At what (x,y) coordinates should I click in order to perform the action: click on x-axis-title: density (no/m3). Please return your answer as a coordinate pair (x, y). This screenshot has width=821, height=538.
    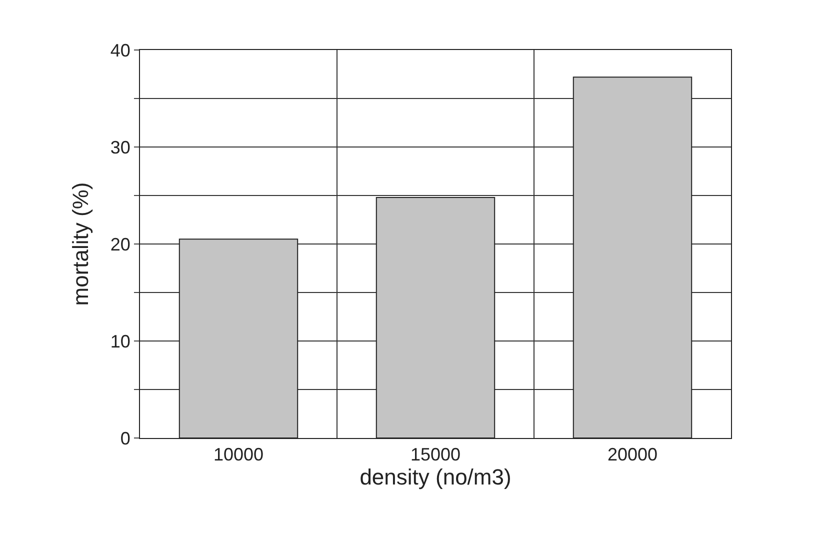
    Looking at the image, I should click on (436, 477).